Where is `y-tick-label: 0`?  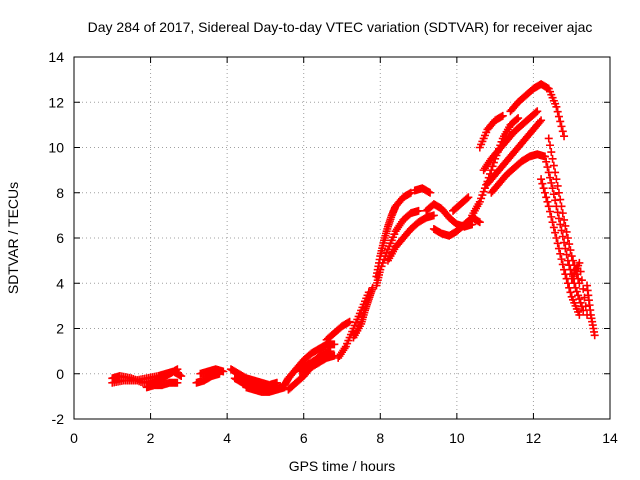 y-tick-label: 0 is located at coordinates (60, 374).